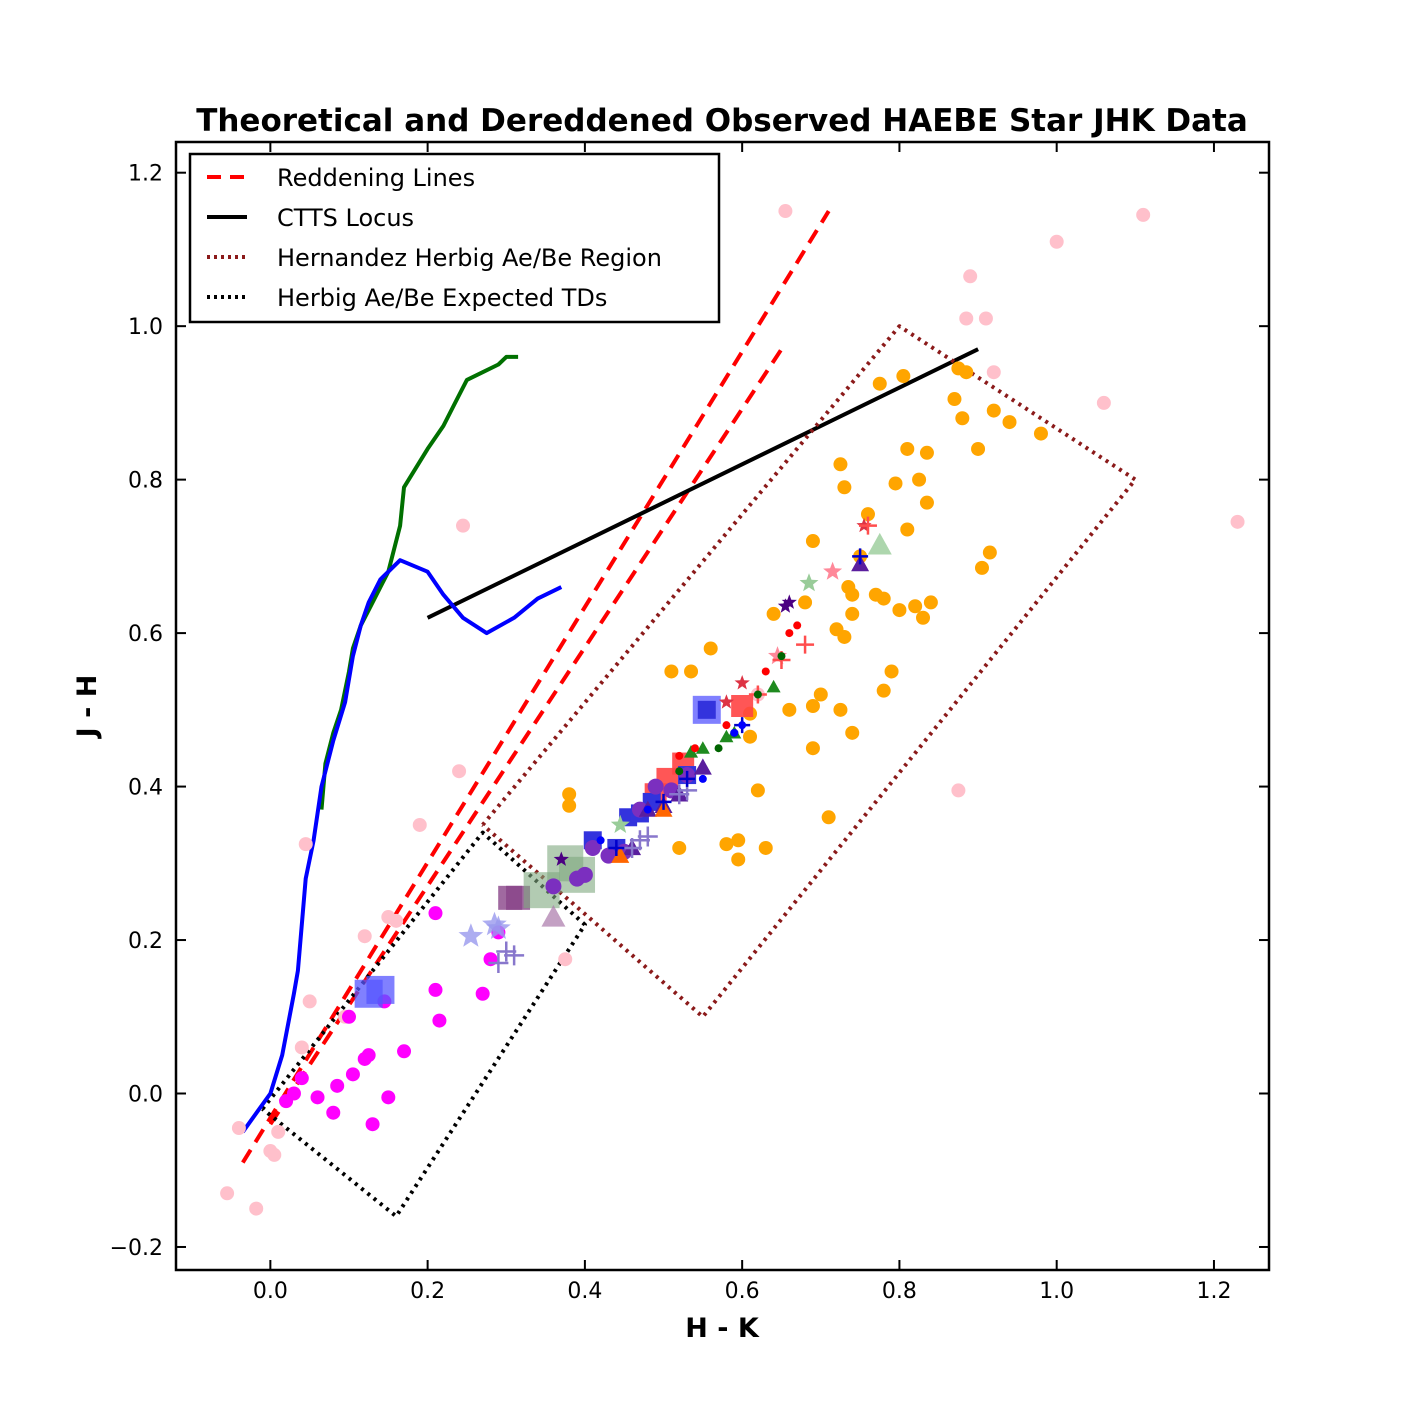  What do you see at coordinates (442, 298) in the screenshot?
I see `legend-label: Herbig Ae/Be Expected TDs` at bounding box center [442, 298].